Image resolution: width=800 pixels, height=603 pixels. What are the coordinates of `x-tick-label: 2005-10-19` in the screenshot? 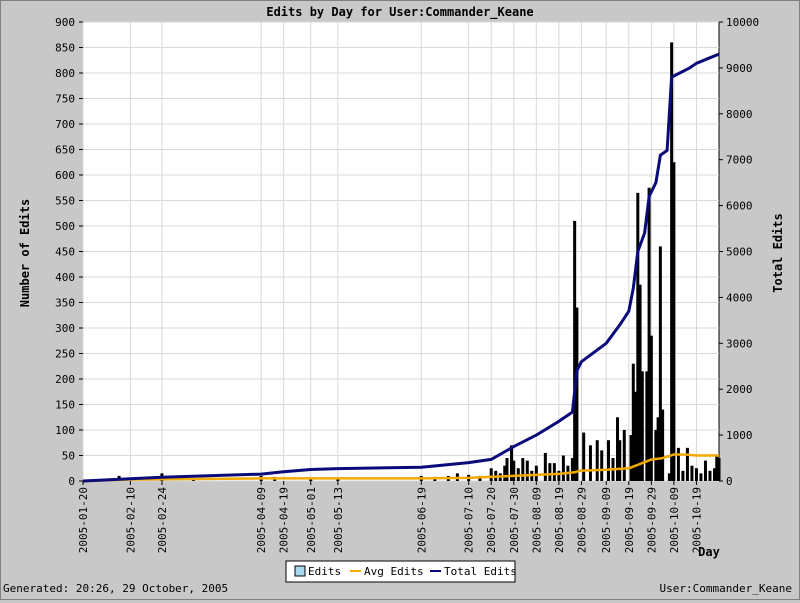 It's located at (696, 520).